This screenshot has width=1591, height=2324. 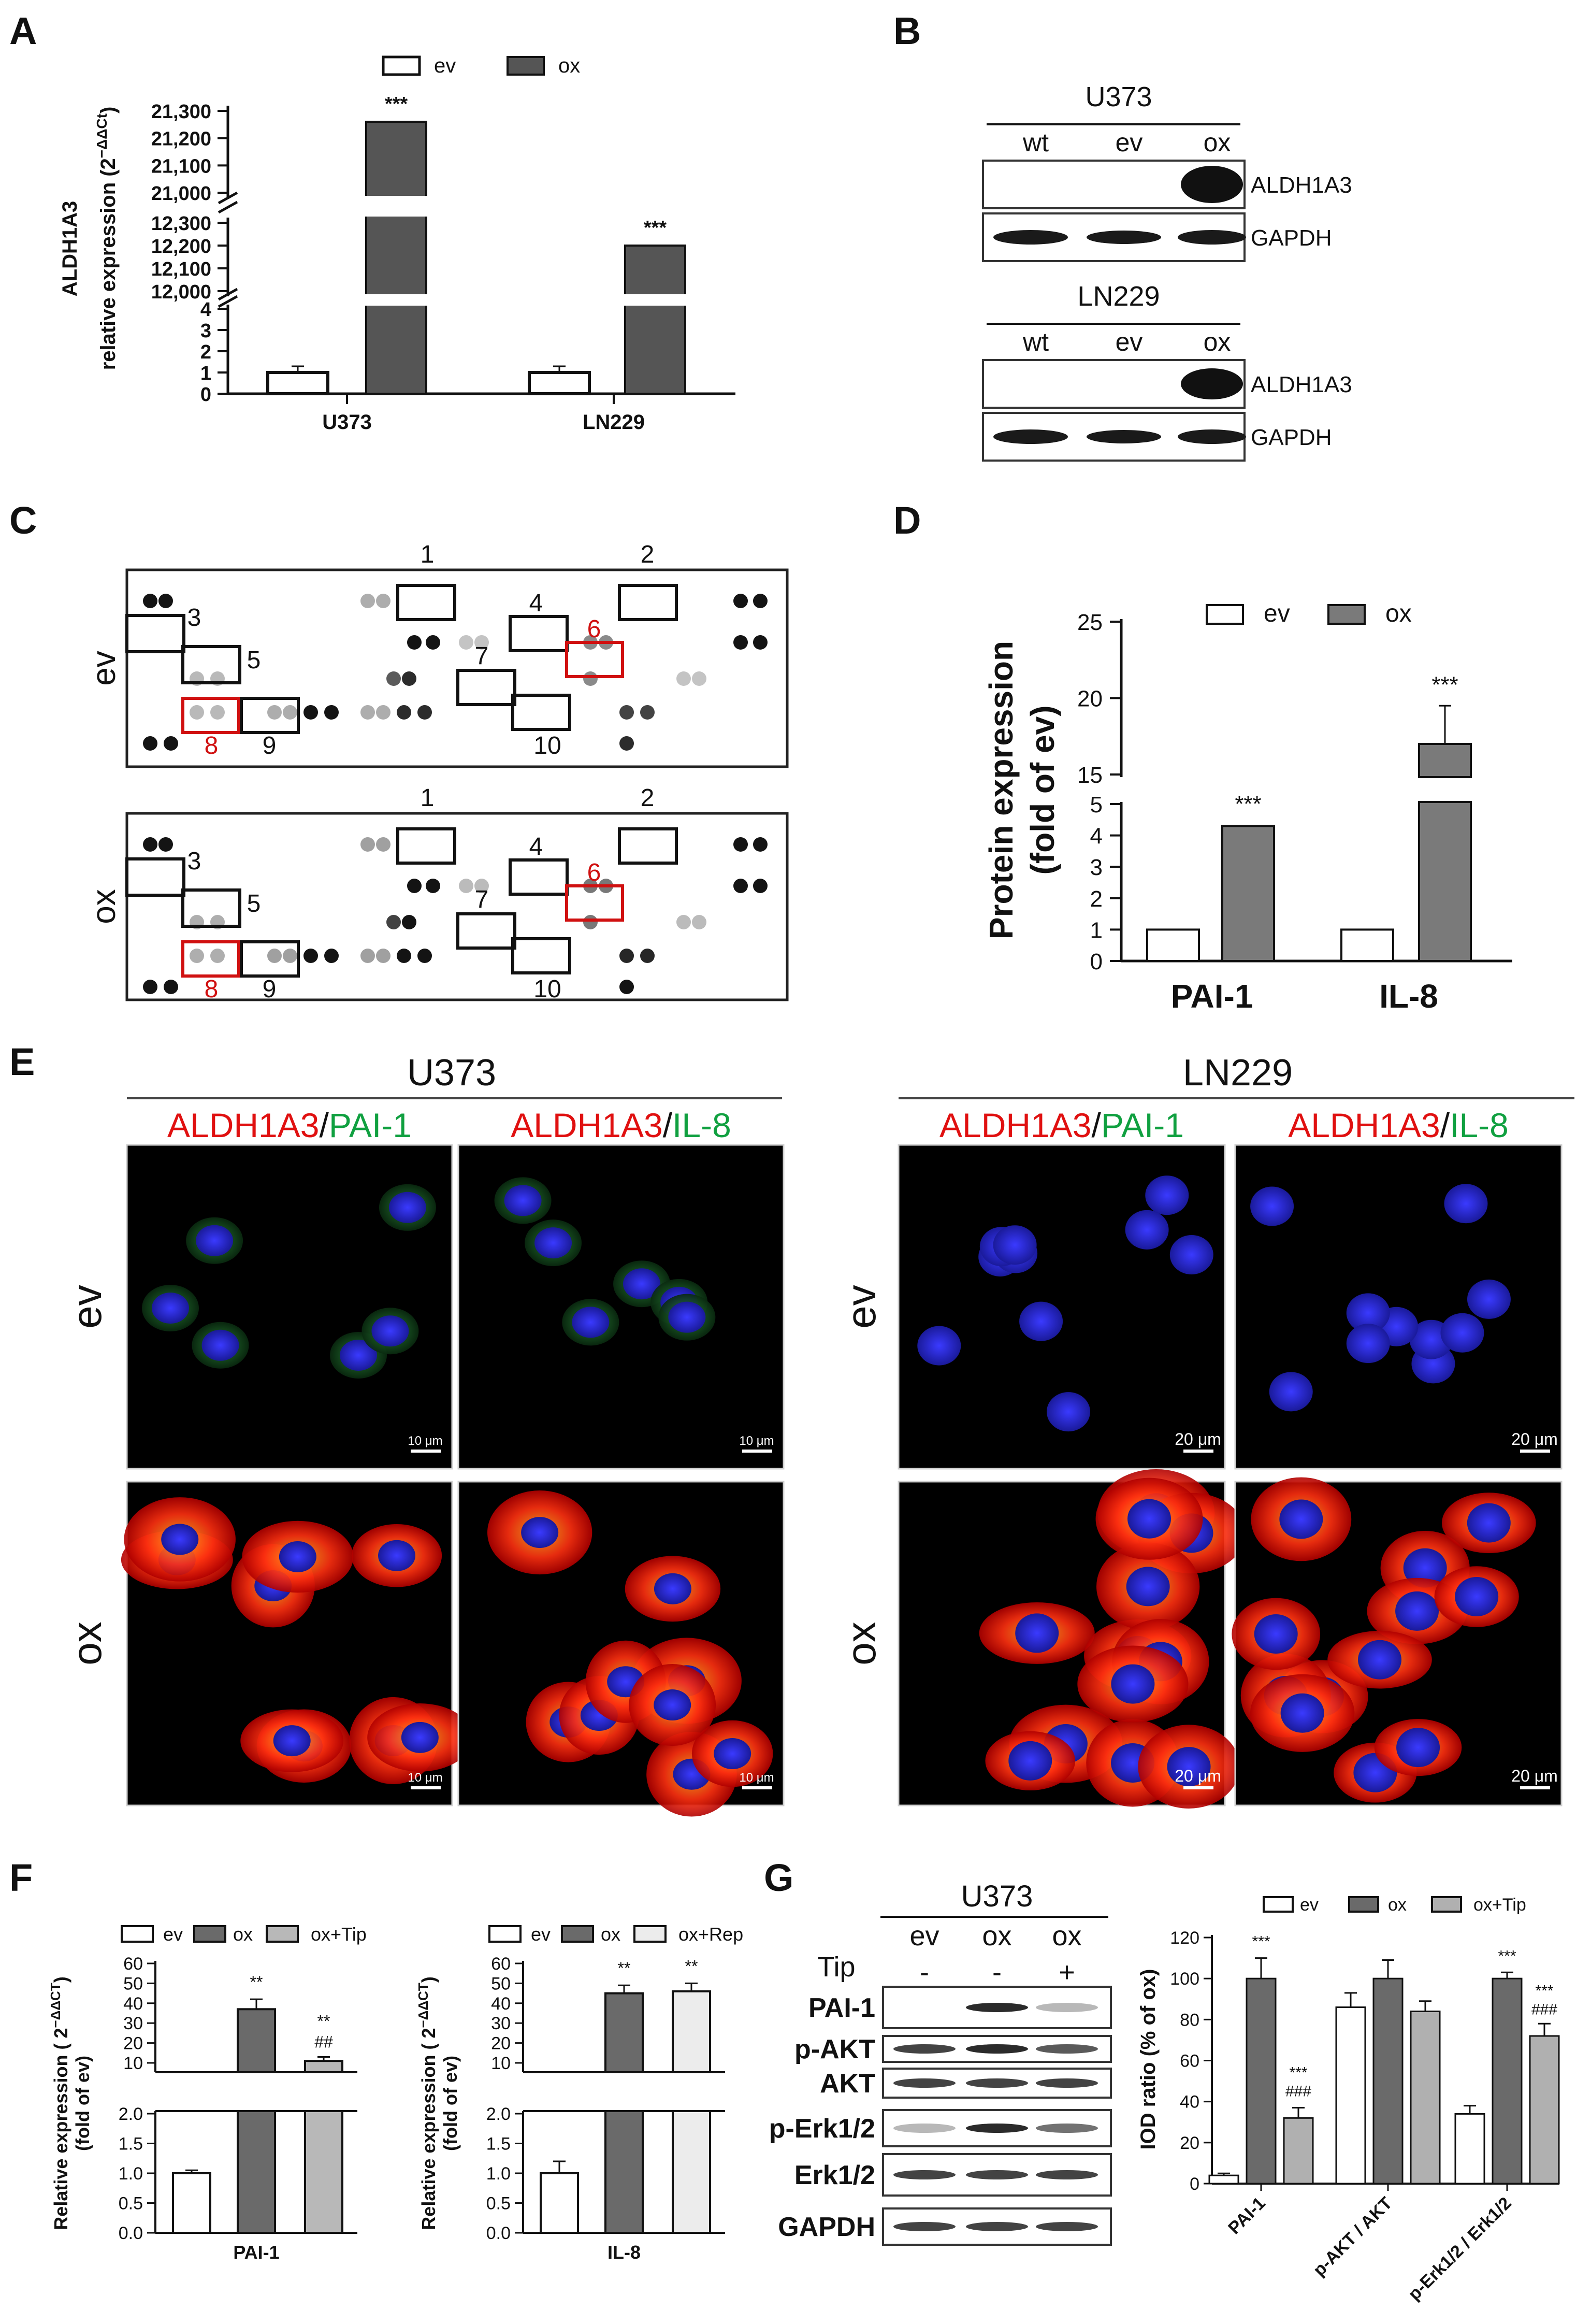 What do you see at coordinates (1409, 996) in the screenshot?
I see `x-category-label: IL-8` at bounding box center [1409, 996].